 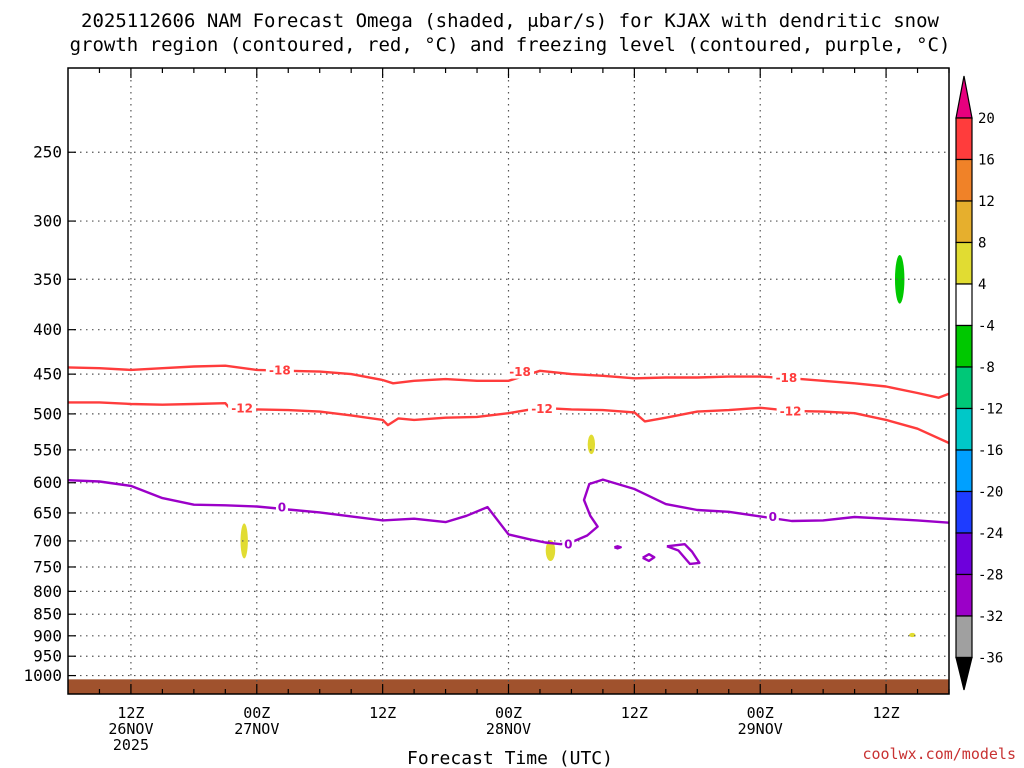 What do you see at coordinates (47, 635) in the screenshot?
I see `y-tick-label: 900` at bounding box center [47, 635].